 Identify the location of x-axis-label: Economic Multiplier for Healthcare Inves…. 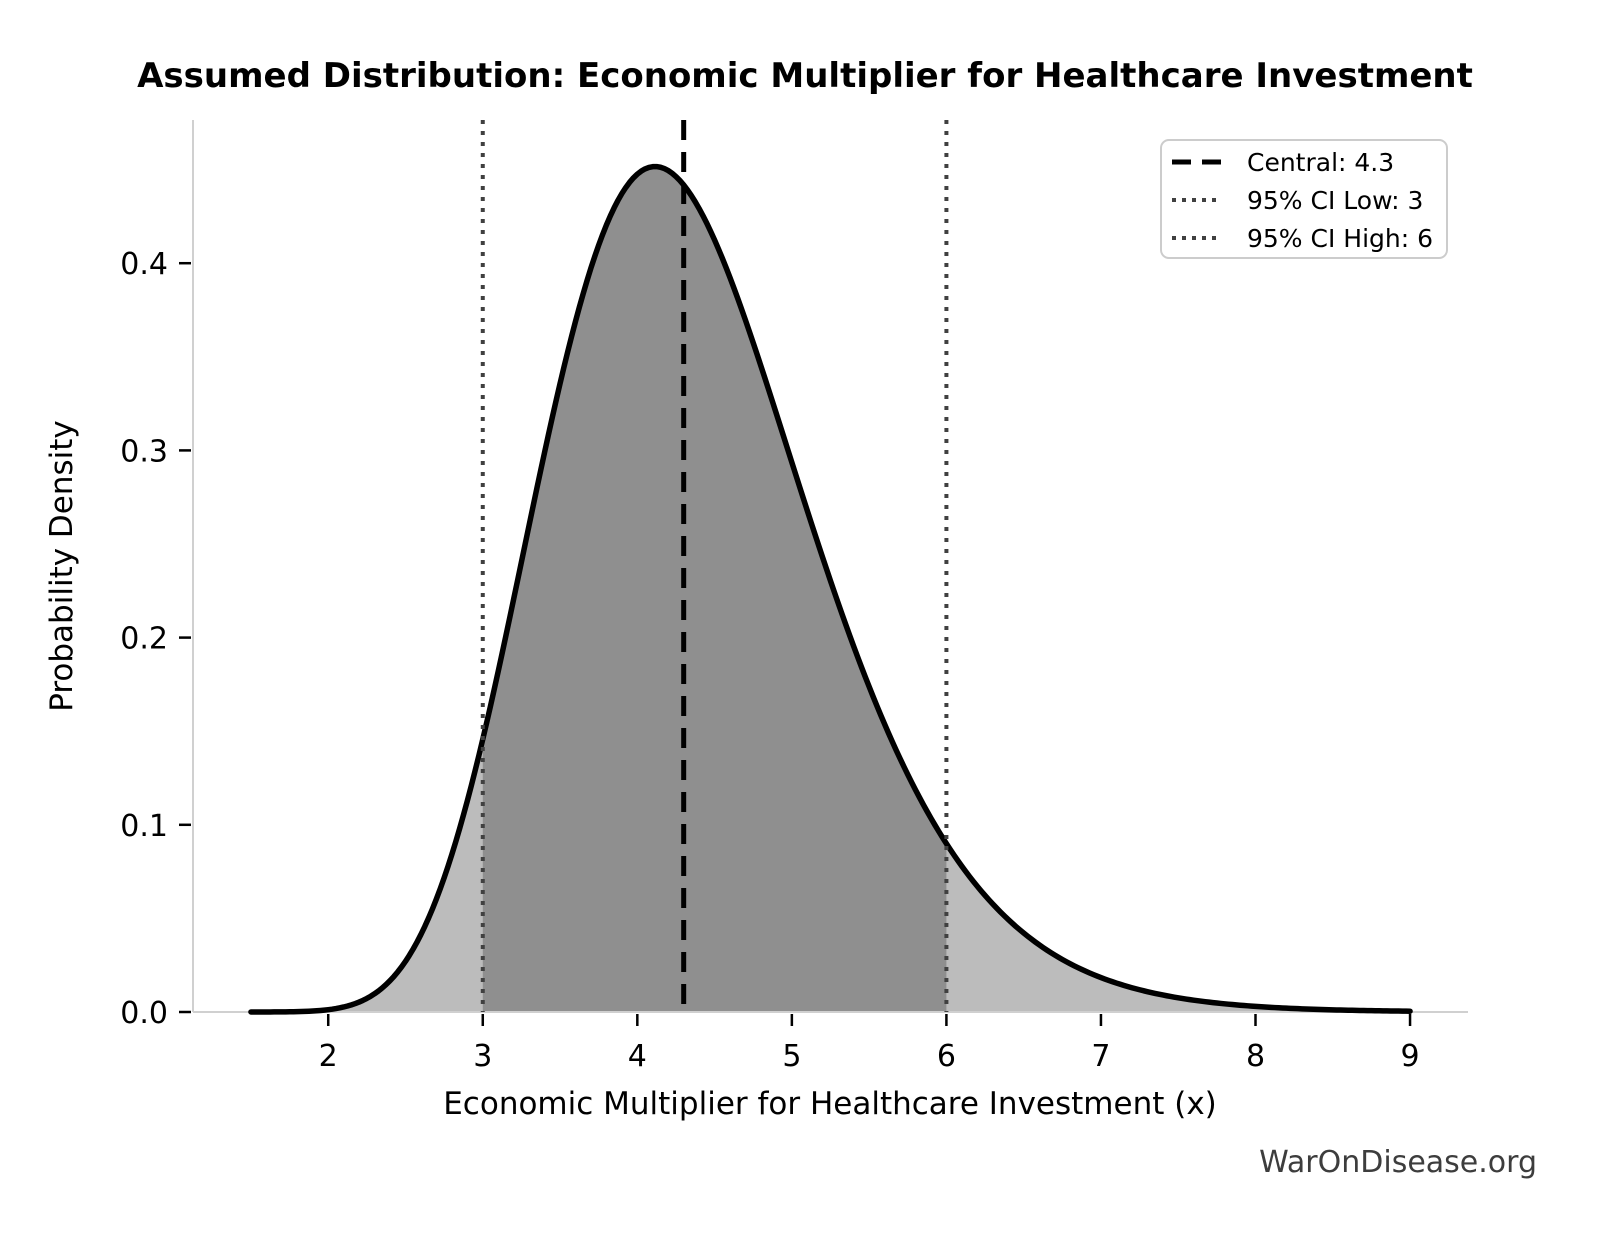
(830, 1104).